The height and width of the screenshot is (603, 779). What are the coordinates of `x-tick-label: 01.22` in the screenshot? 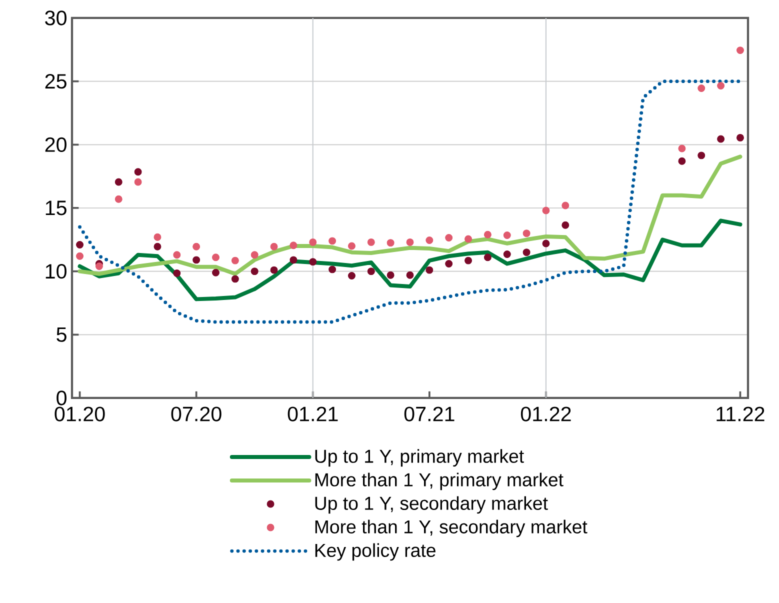 It's located at (545, 414).